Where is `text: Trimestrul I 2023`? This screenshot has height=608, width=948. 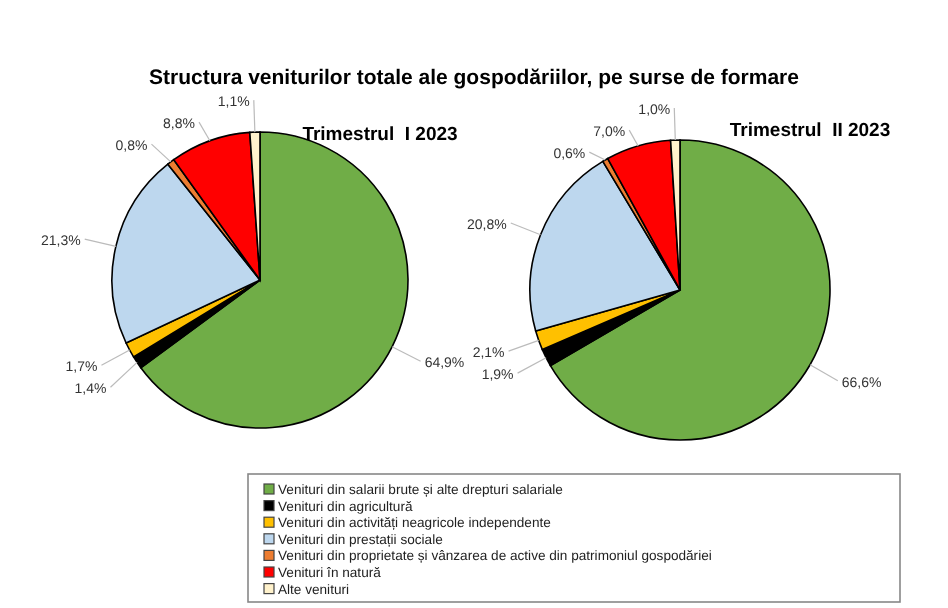
text: Trimestrul I 2023 is located at coordinates (380, 135).